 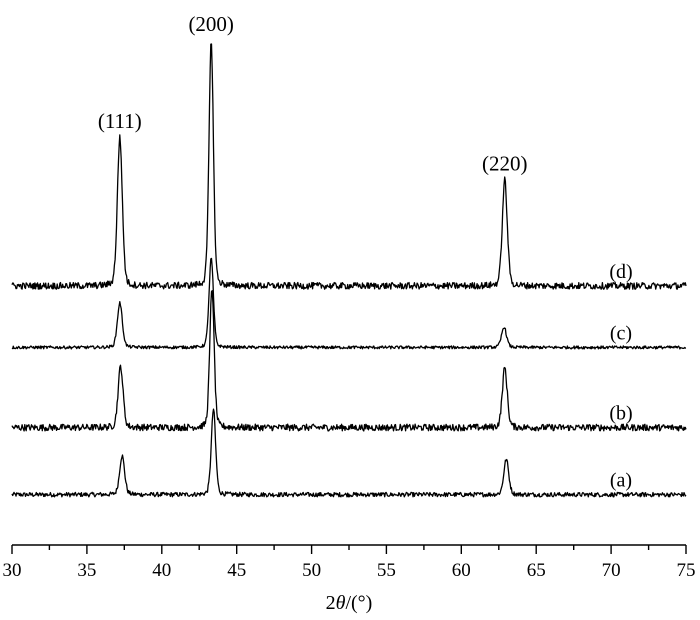 I want to click on series-labels: (a) (b) (c) (d), so click(x=620, y=376).